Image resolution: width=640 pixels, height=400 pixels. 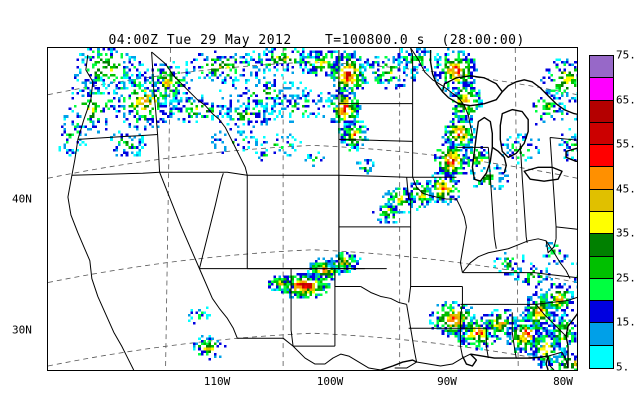 What do you see at coordinates (330, 381) in the screenshot?
I see `x-tick-label: 100W` at bounding box center [330, 381].